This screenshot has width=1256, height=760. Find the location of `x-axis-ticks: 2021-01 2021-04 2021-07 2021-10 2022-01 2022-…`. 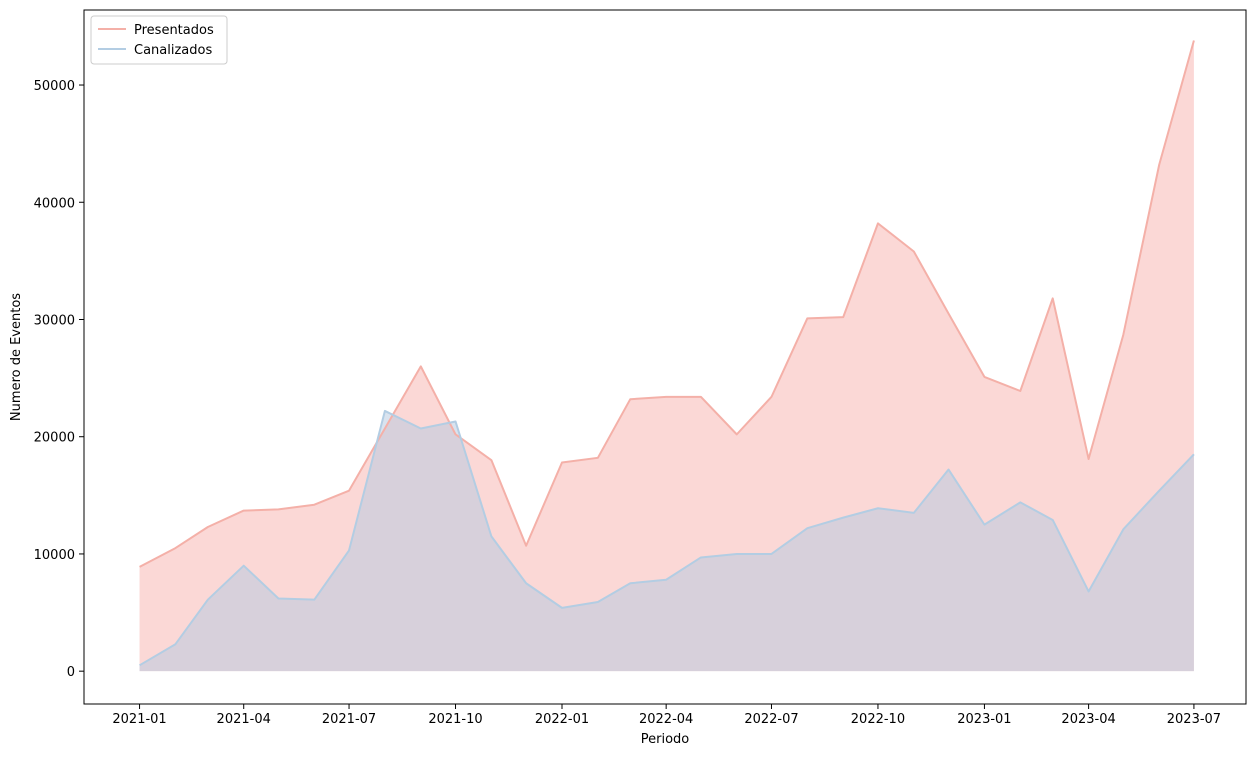

x-axis-ticks: 2021-01 2021-04 2021-07 2021-10 2022-01 2022-… is located at coordinates (666, 715).